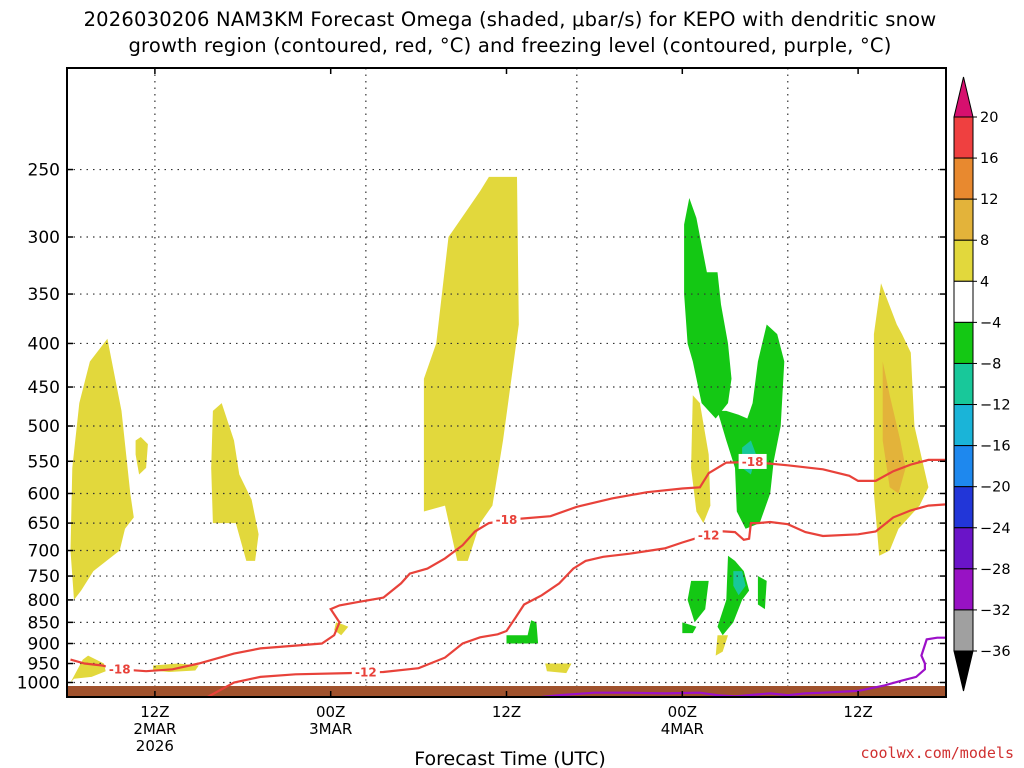 The image size is (1024, 768). I want to click on y-tick-label-600: 600, so click(44, 494).